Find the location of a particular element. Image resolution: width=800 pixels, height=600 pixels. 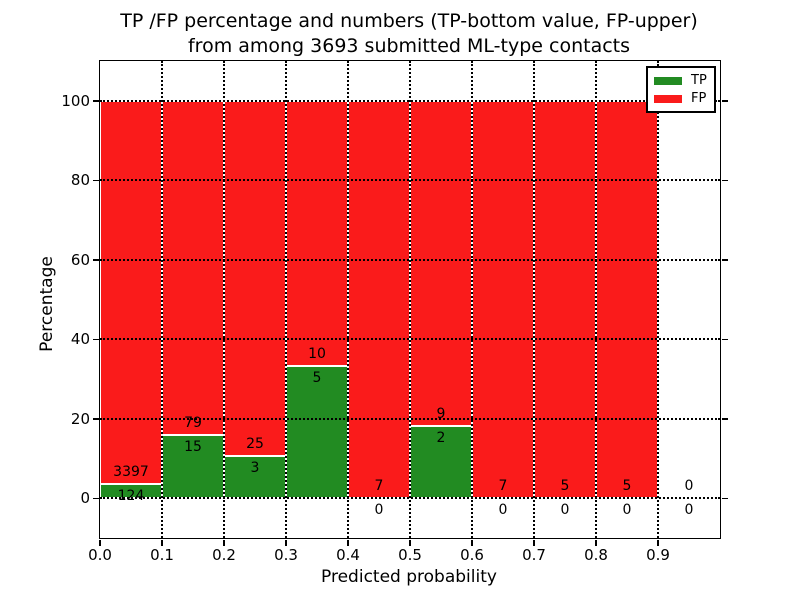

legend-item: FP is located at coordinates (681, 98).